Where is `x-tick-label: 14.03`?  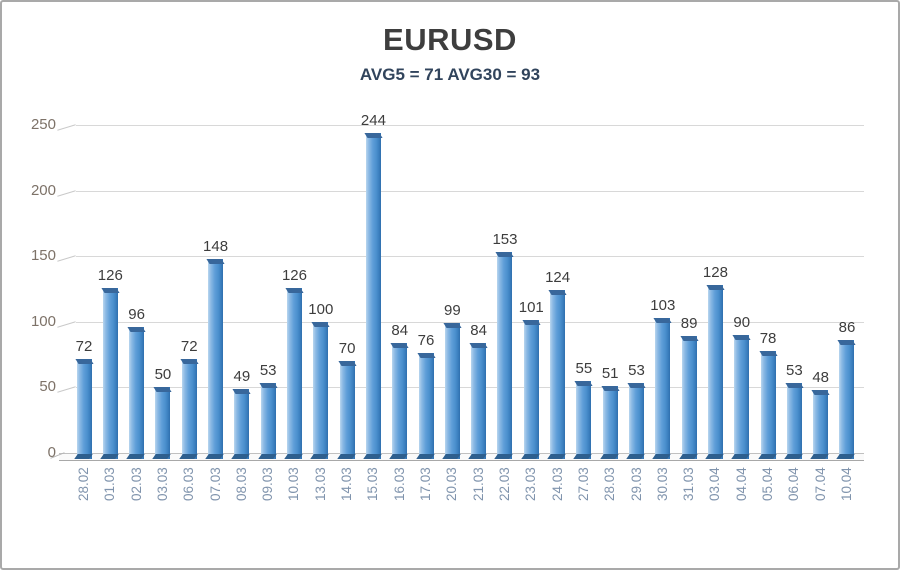
x-tick-label: 14.03 is located at coordinates (347, 484).